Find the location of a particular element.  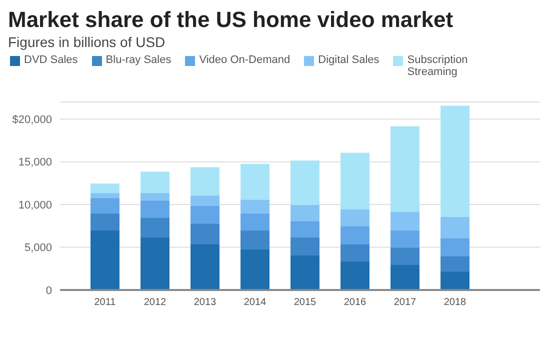

y-tick-label: 0 is located at coordinates (49, 290).